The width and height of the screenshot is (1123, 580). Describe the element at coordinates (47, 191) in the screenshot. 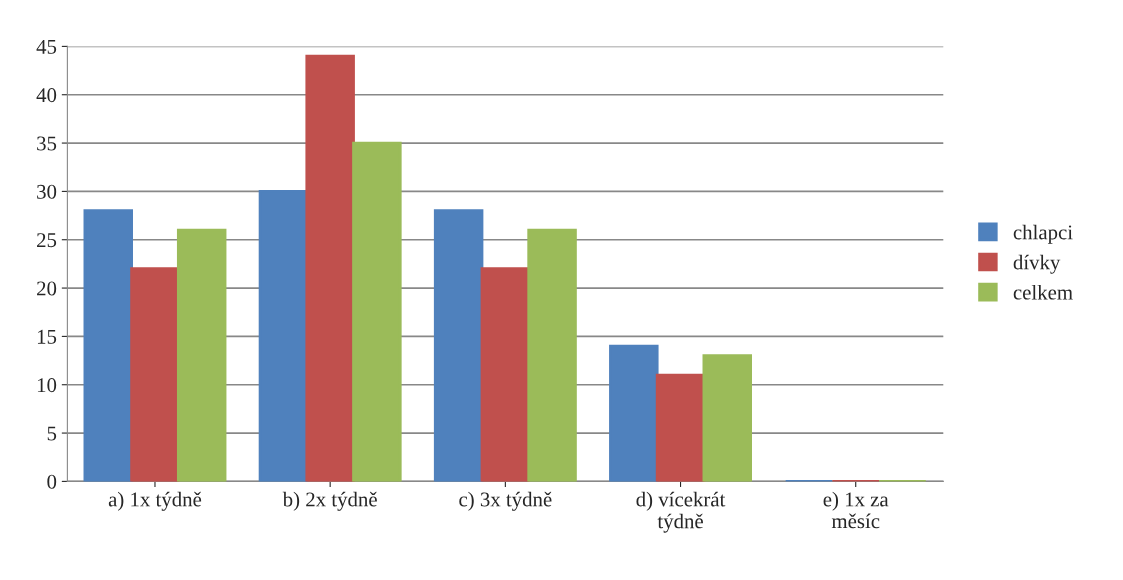

I see `y-tick-label: 30` at that location.